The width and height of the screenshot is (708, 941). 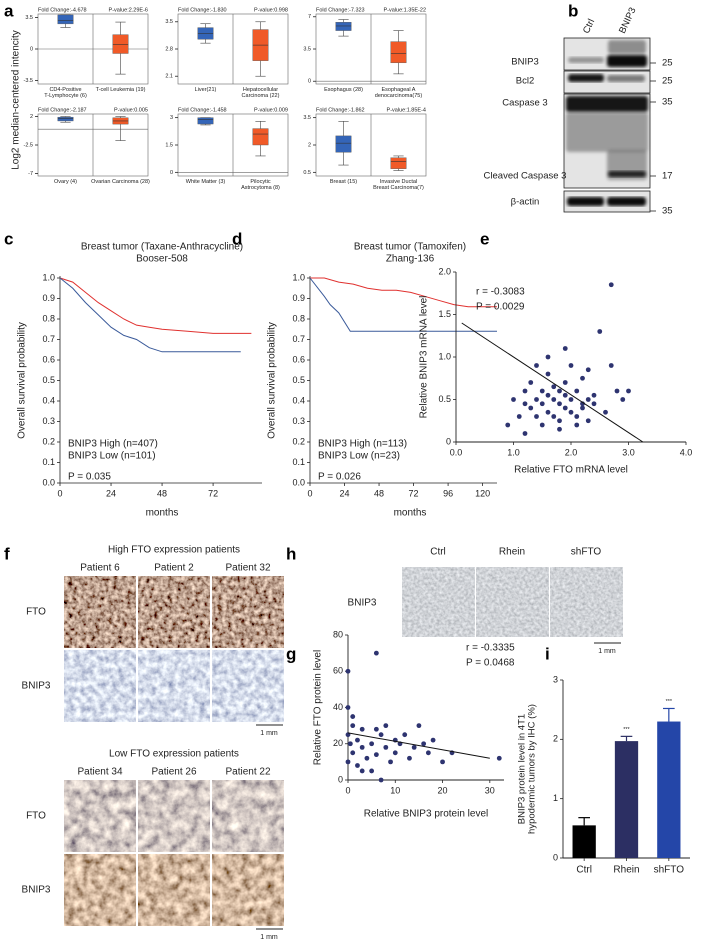 I want to click on x-tick-label: 4.0, so click(x=686, y=452).